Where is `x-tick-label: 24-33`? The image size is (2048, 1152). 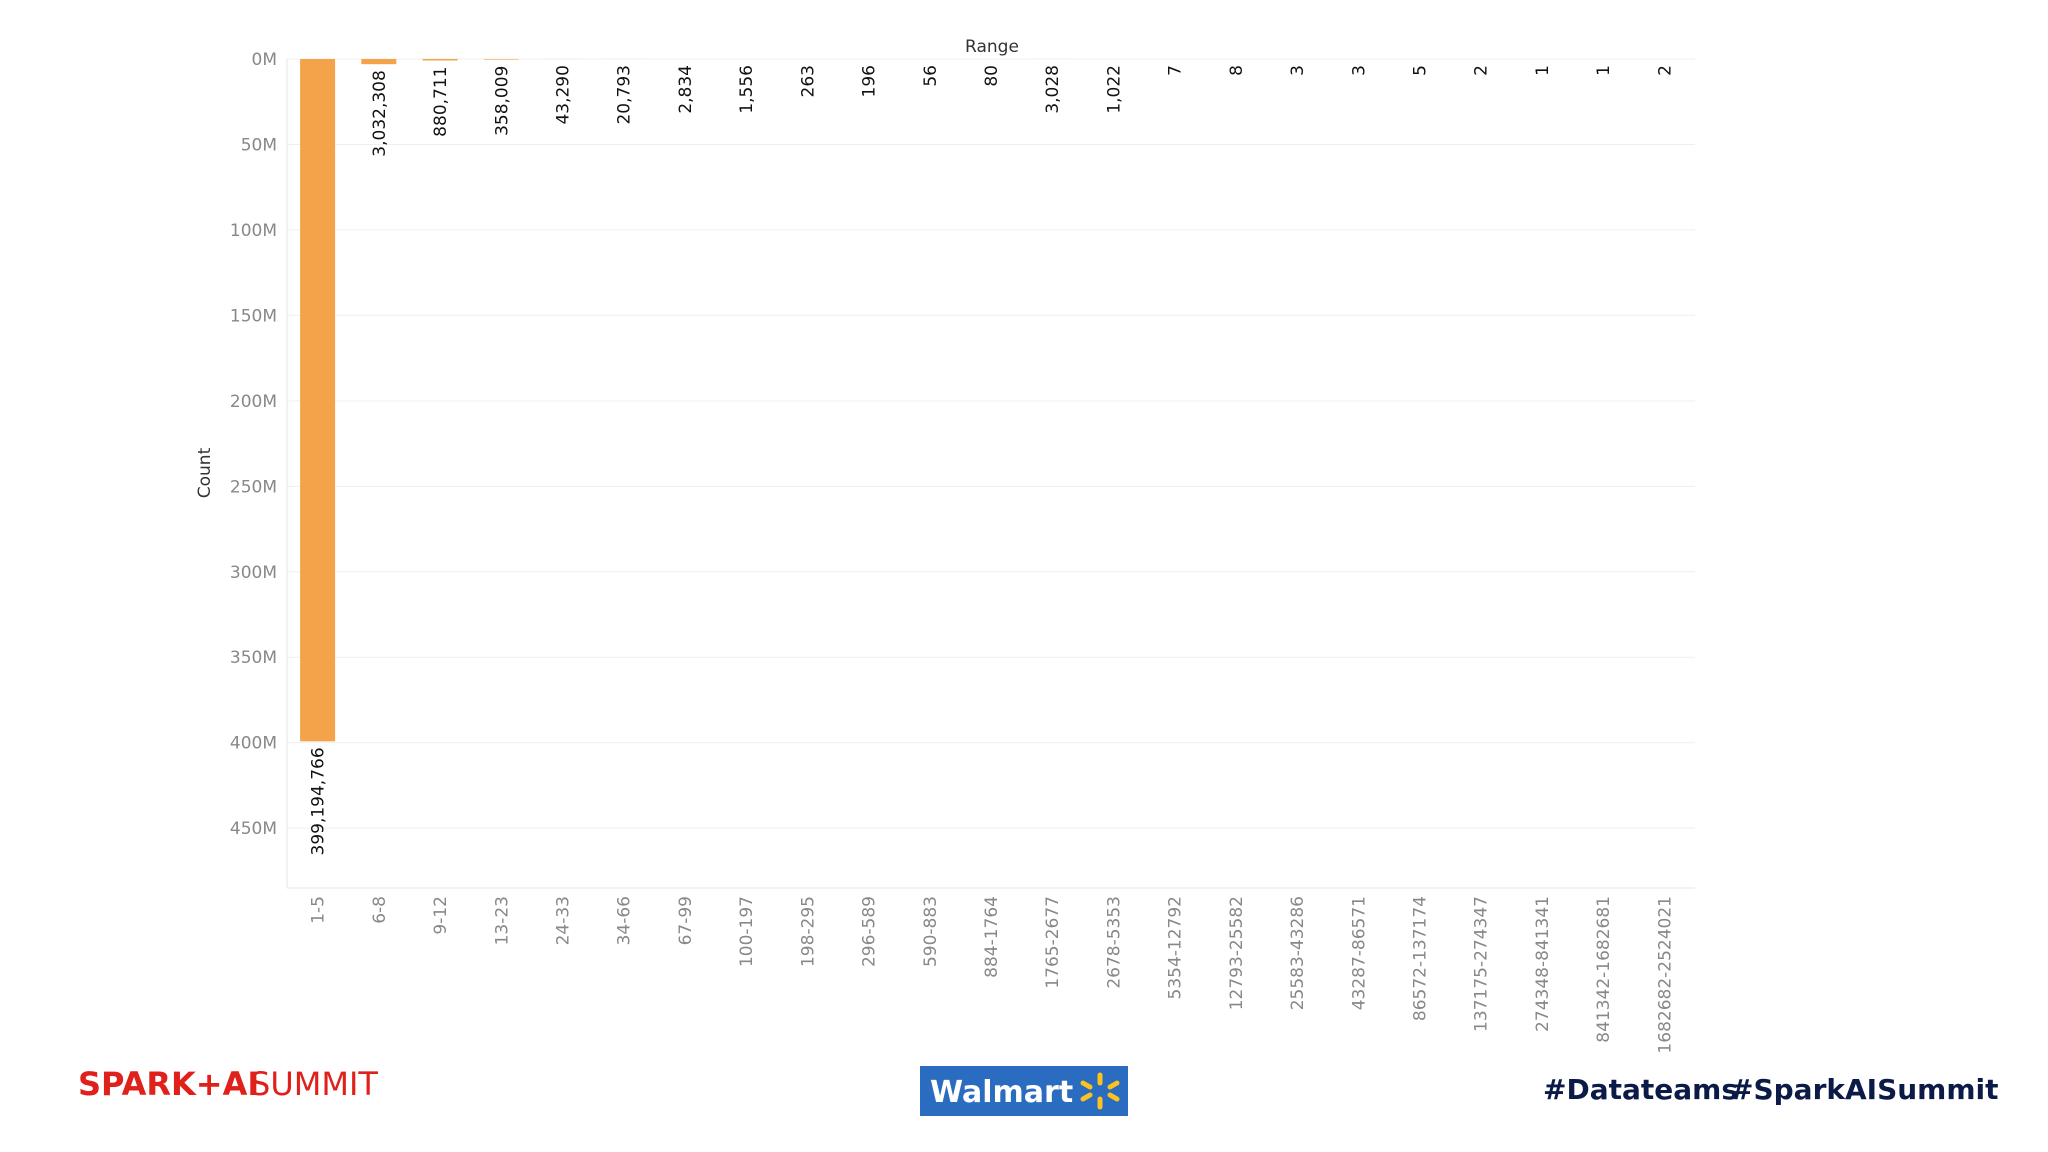 x-tick-label: 24-33 is located at coordinates (563, 920).